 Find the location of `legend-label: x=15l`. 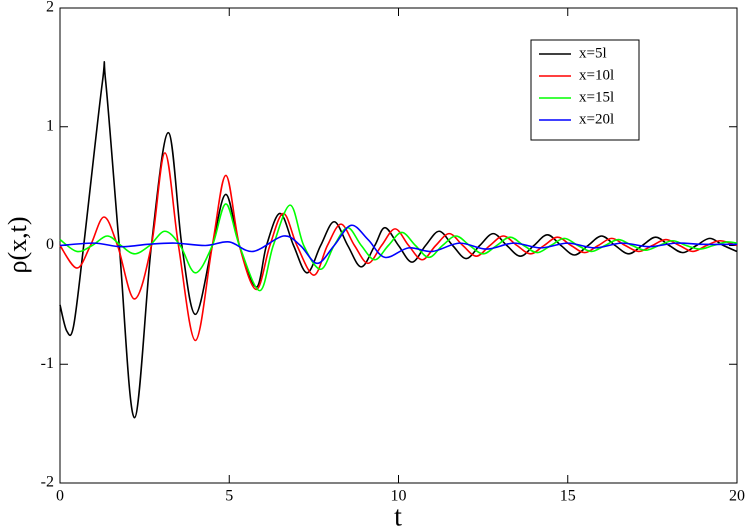

legend-label: x=15l is located at coordinates (596, 97).